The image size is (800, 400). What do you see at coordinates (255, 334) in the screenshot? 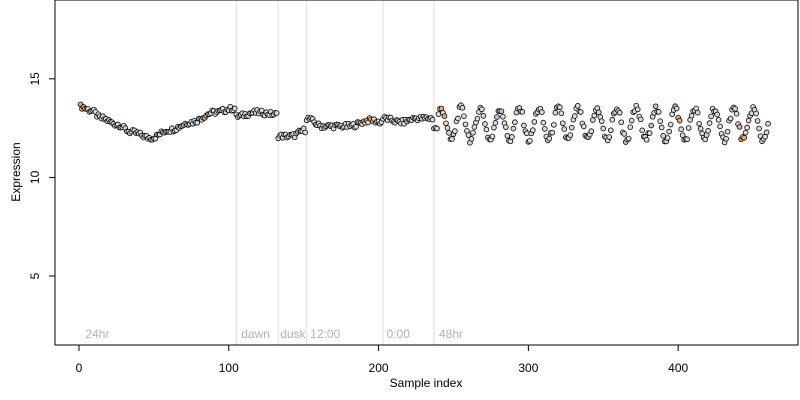
I see `phase-label: dawn` at bounding box center [255, 334].